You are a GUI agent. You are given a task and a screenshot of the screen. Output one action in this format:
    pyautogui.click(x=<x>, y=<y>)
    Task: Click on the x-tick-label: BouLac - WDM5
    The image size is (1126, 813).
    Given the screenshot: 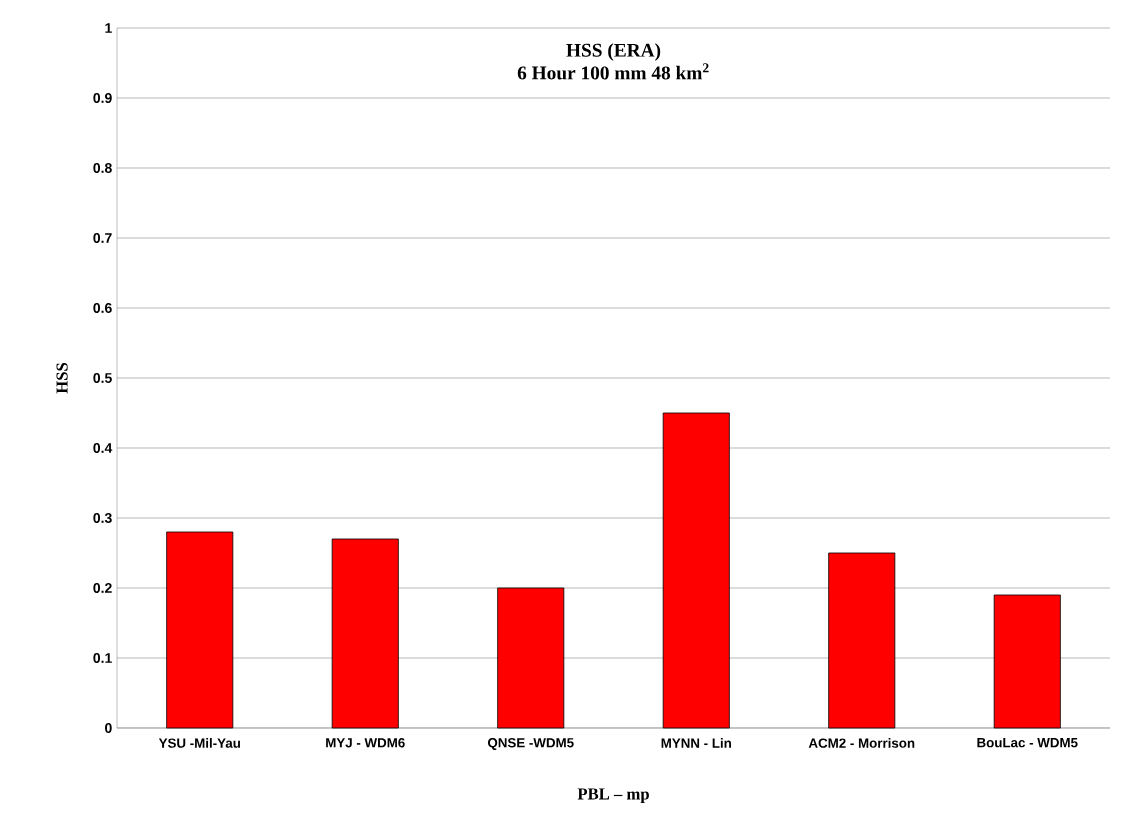 What is the action you would take?
    pyautogui.click(x=1027, y=743)
    